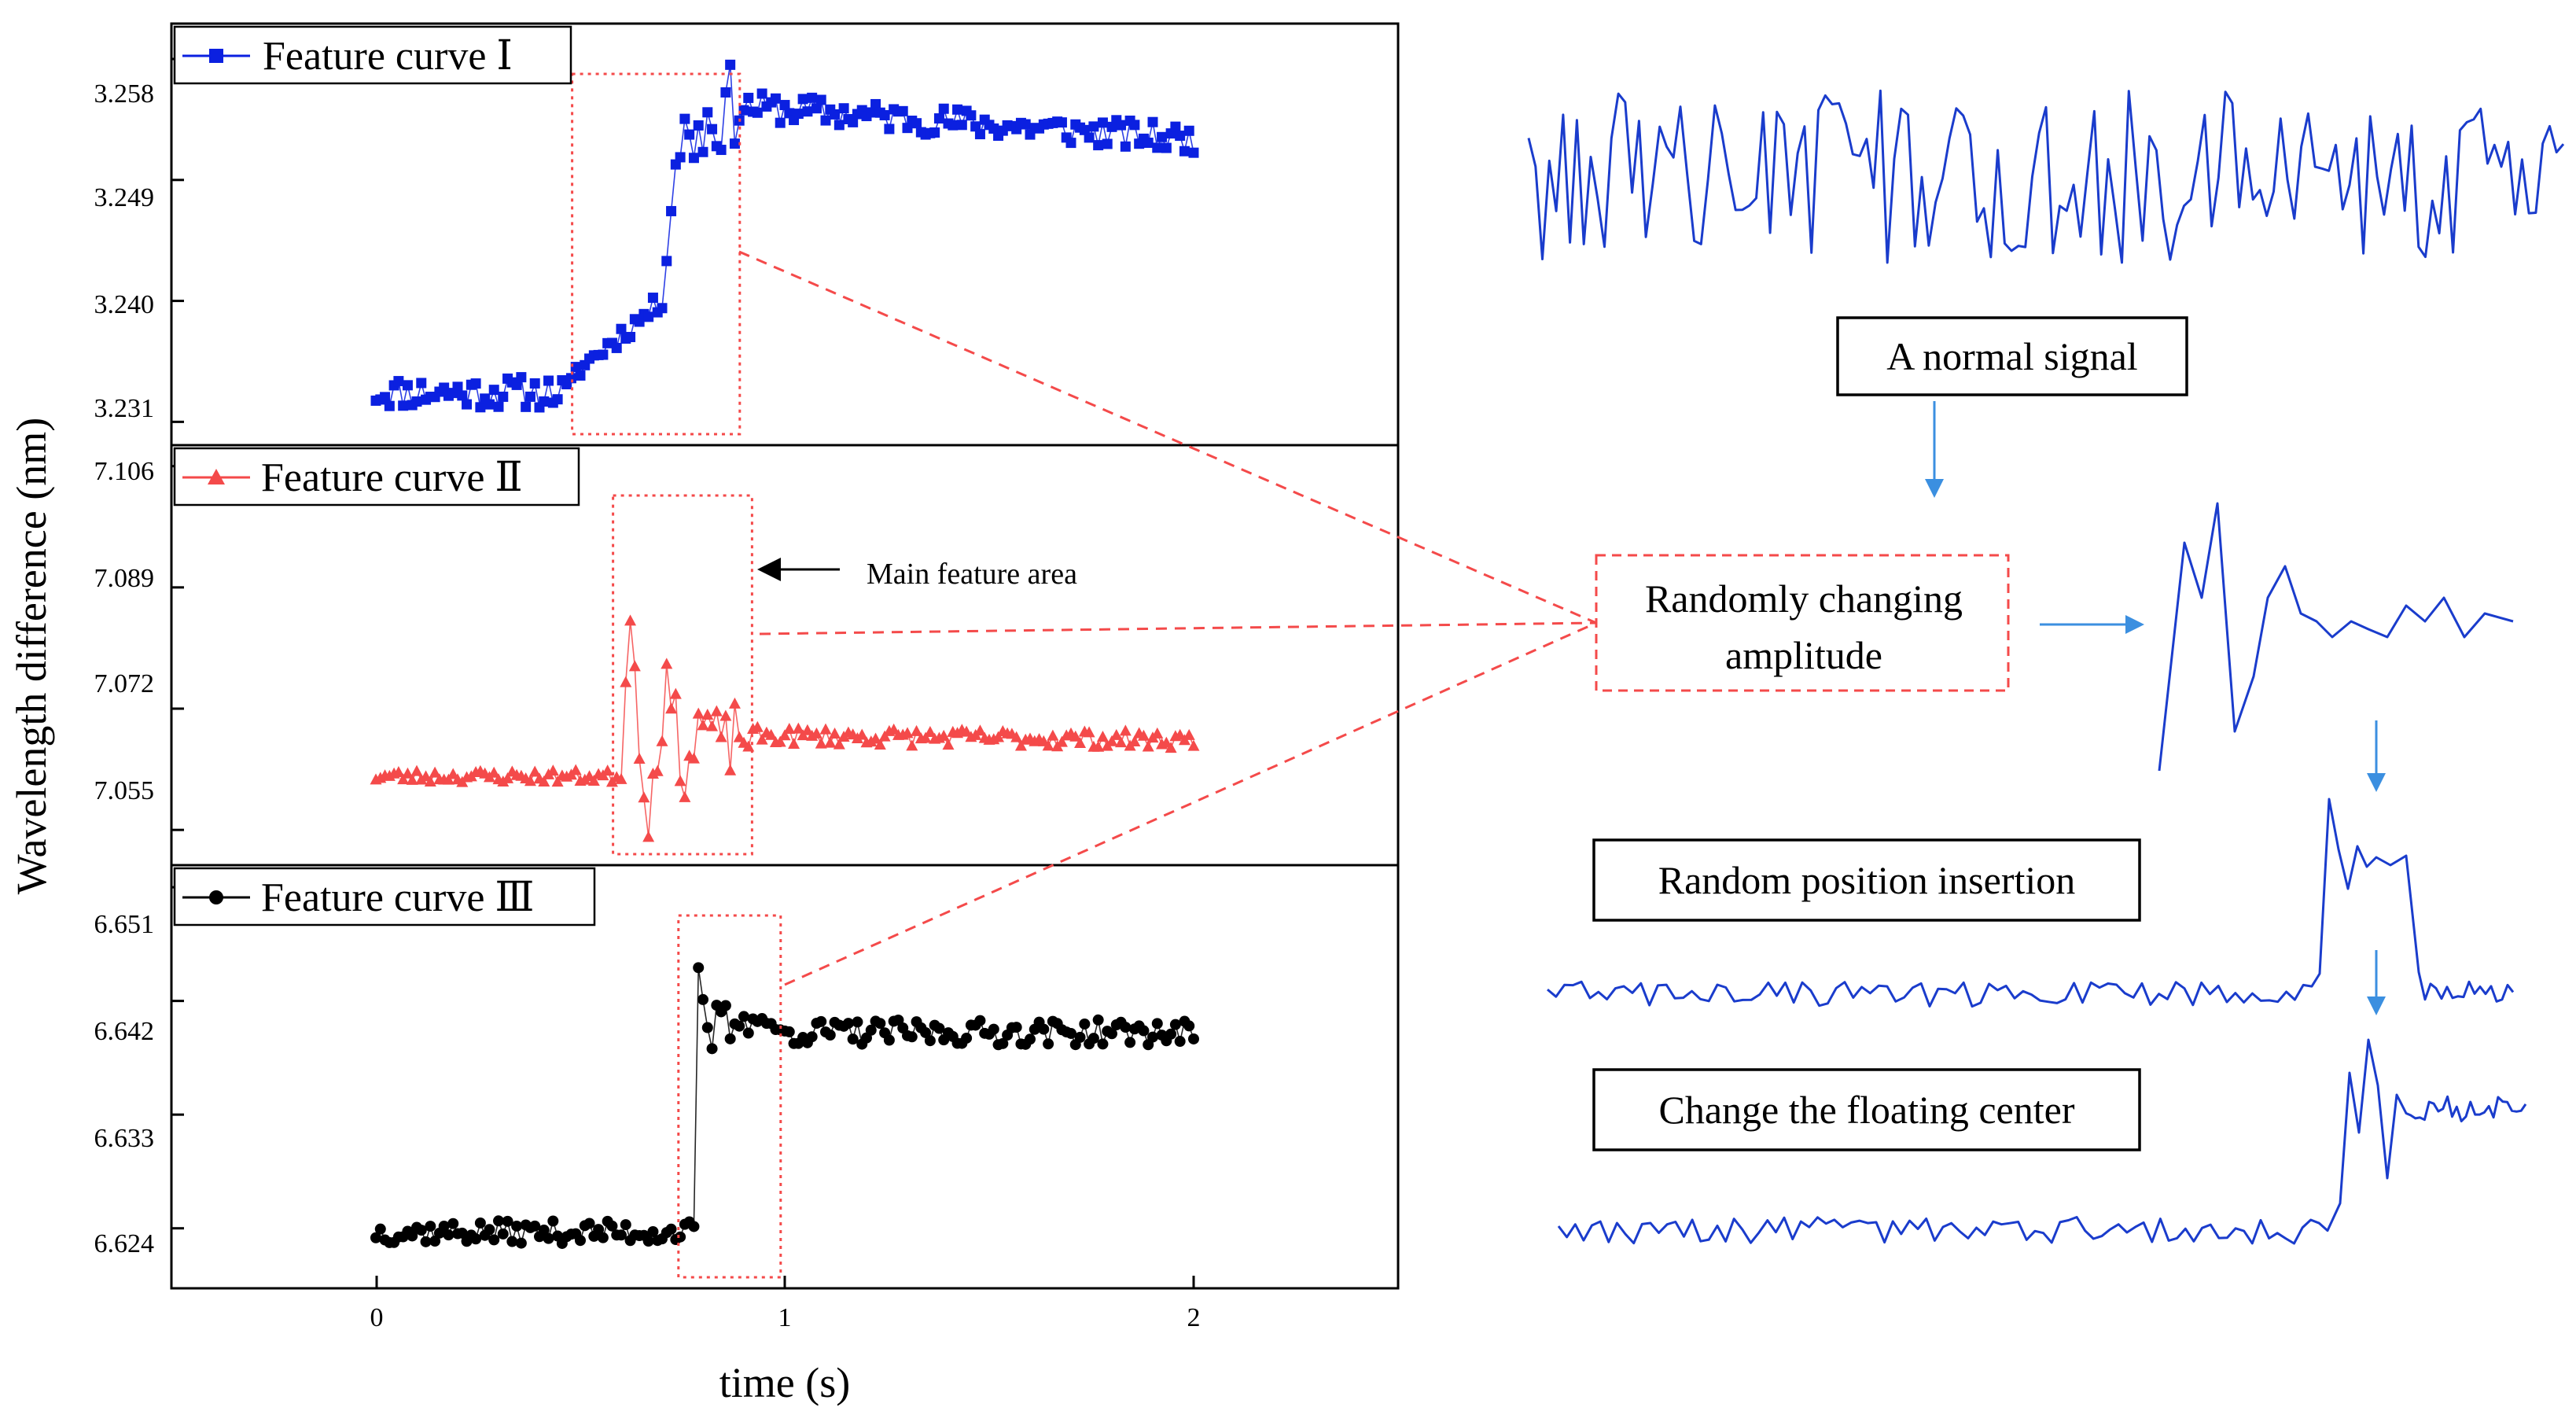 The height and width of the screenshot is (1422, 2576). What do you see at coordinates (972, 574) in the screenshot?
I see `main-feature-label: Main feature area` at bounding box center [972, 574].